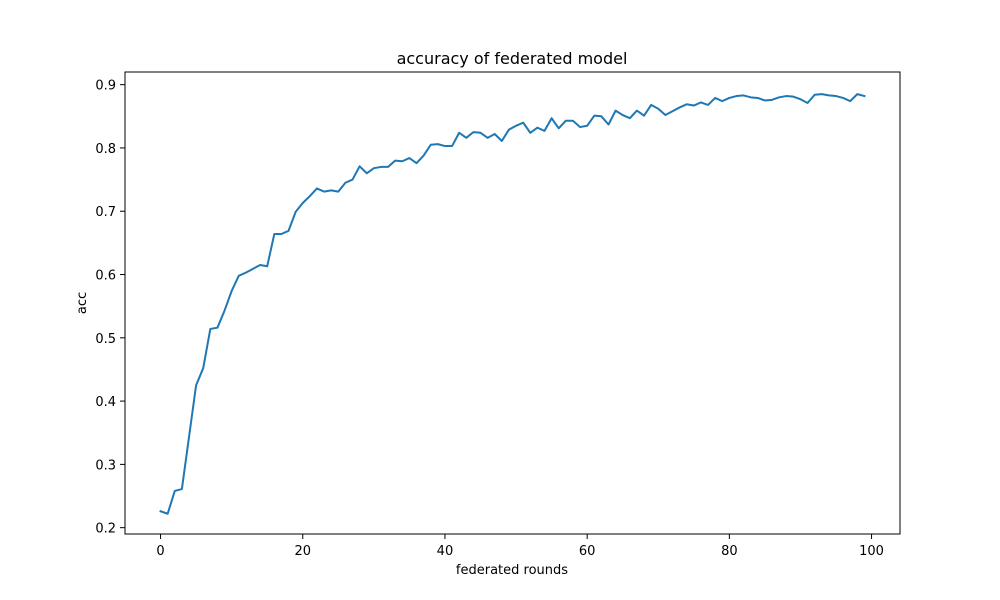 Image resolution: width=1000 pixels, height=600 pixels. Describe the element at coordinates (105, 276) in the screenshot. I see `y-tick-label: 0.6` at that location.